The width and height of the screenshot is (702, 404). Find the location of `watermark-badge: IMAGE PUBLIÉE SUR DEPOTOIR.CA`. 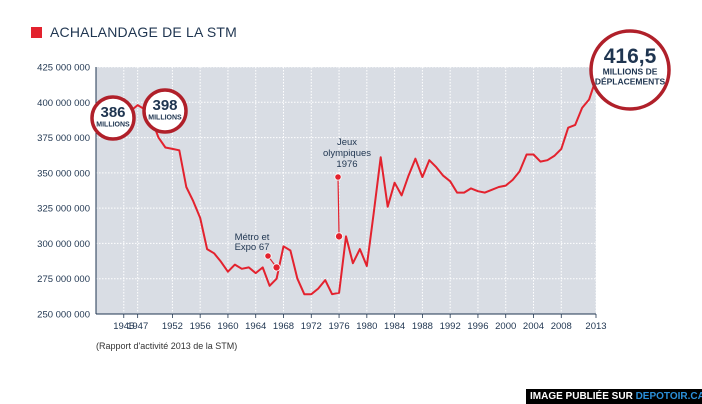

watermark-badge: IMAGE PUBLIÉE SUR DEPOTOIR.CA is located at coordinates (614, 396).